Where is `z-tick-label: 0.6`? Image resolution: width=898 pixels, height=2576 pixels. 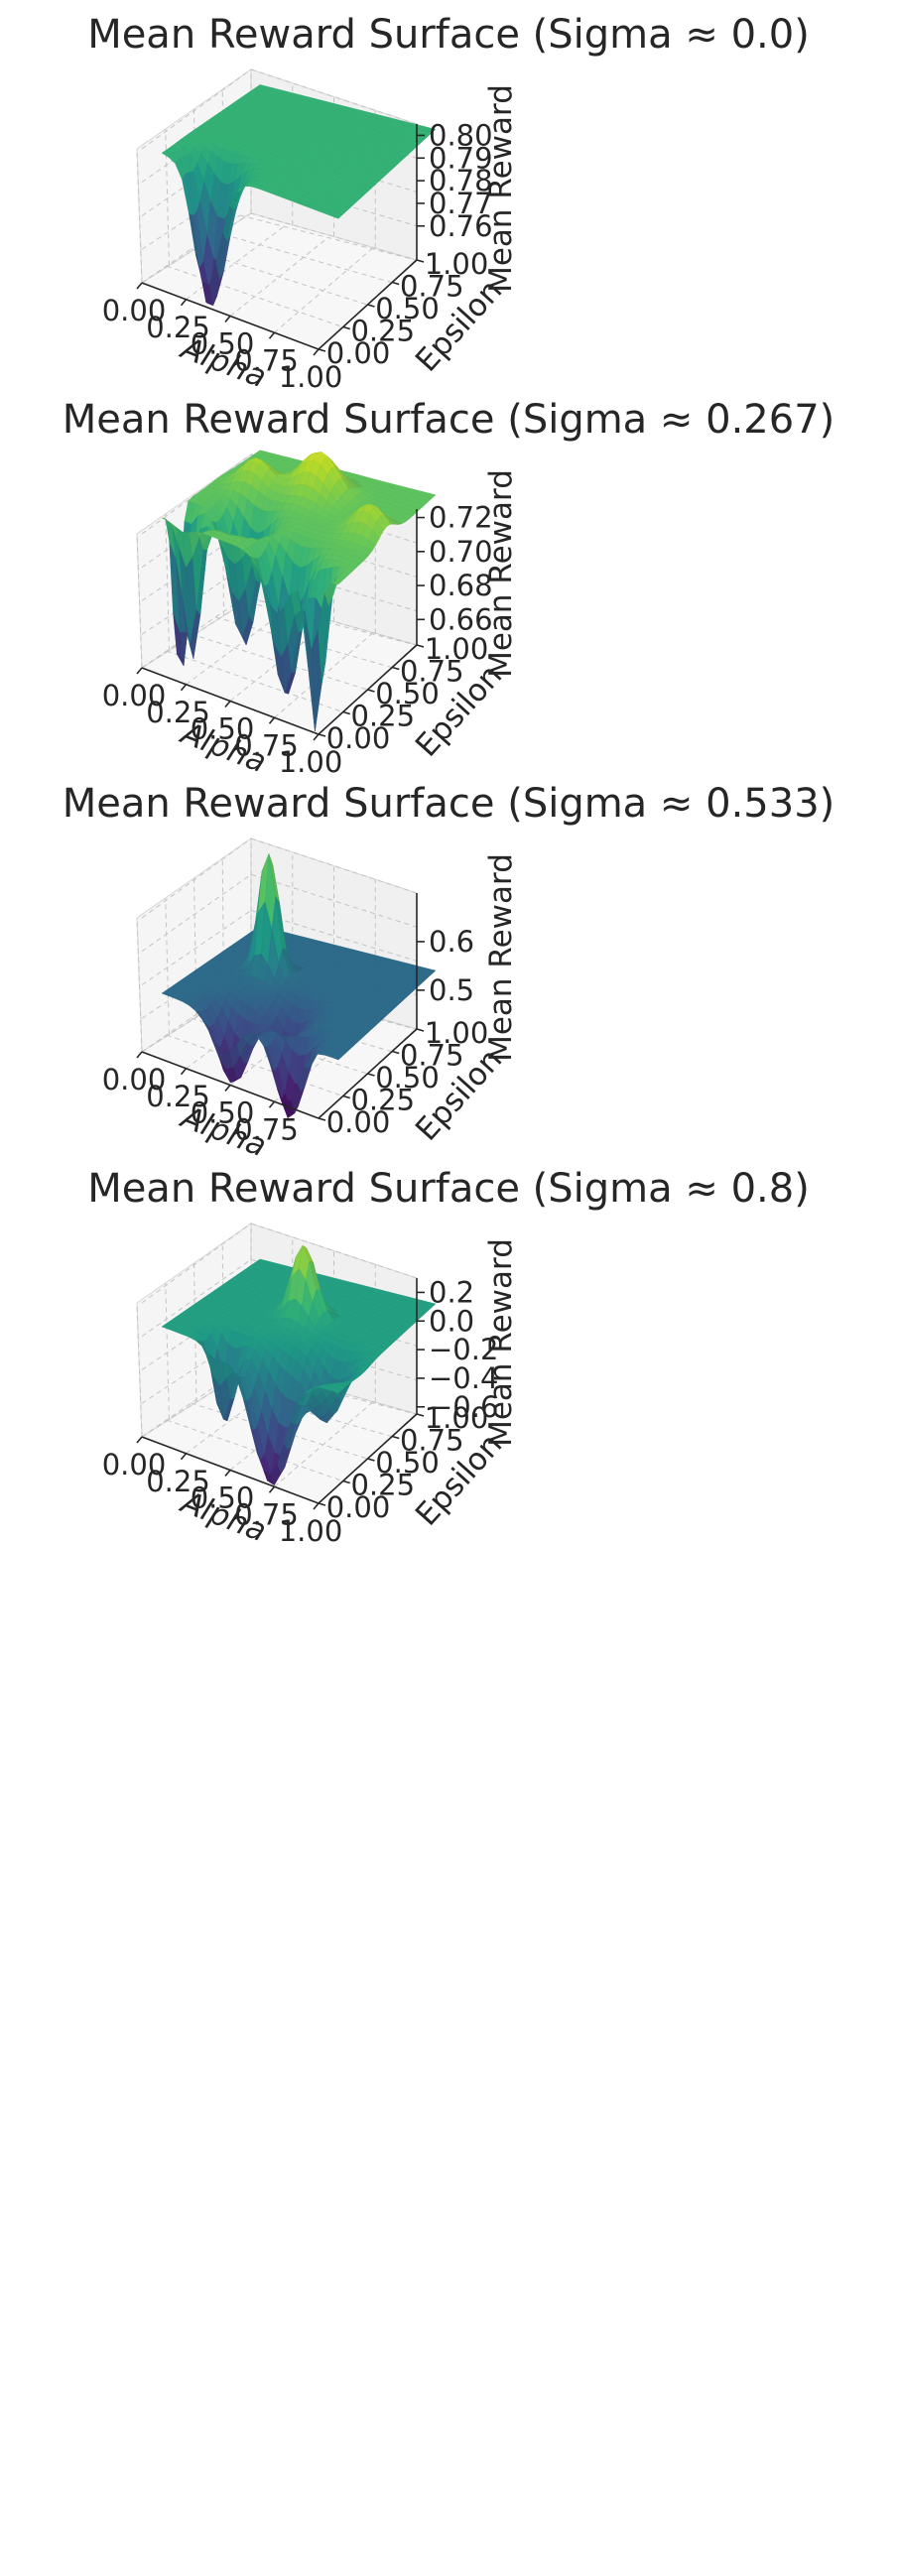 z-tick-label: 0.6 is located at coordinates (452, 942).